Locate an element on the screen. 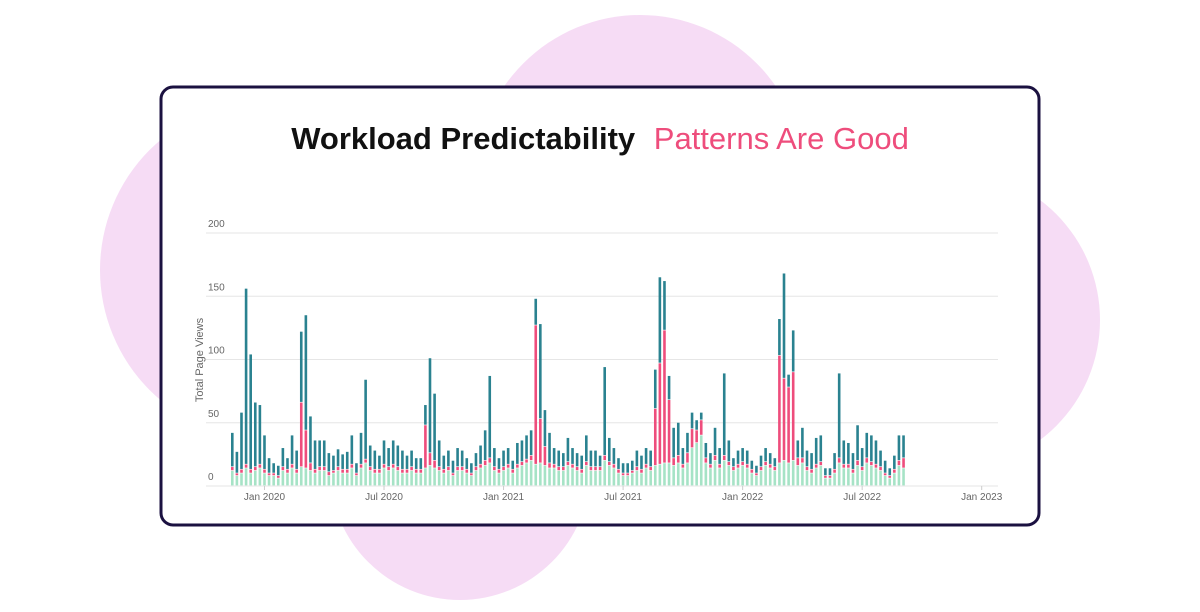  x-tick-label: Jul 2021 is located at coordinates (623, 497).